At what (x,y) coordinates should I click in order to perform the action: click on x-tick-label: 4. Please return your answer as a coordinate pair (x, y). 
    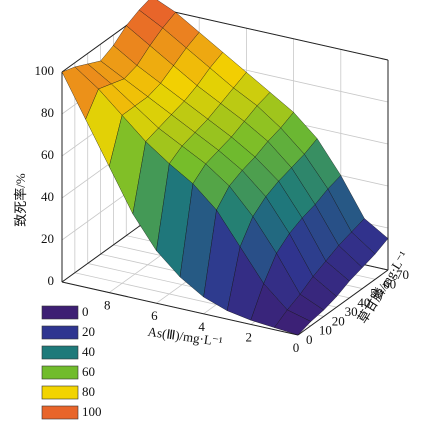
    Looking at the image, I should click on (201, 326).